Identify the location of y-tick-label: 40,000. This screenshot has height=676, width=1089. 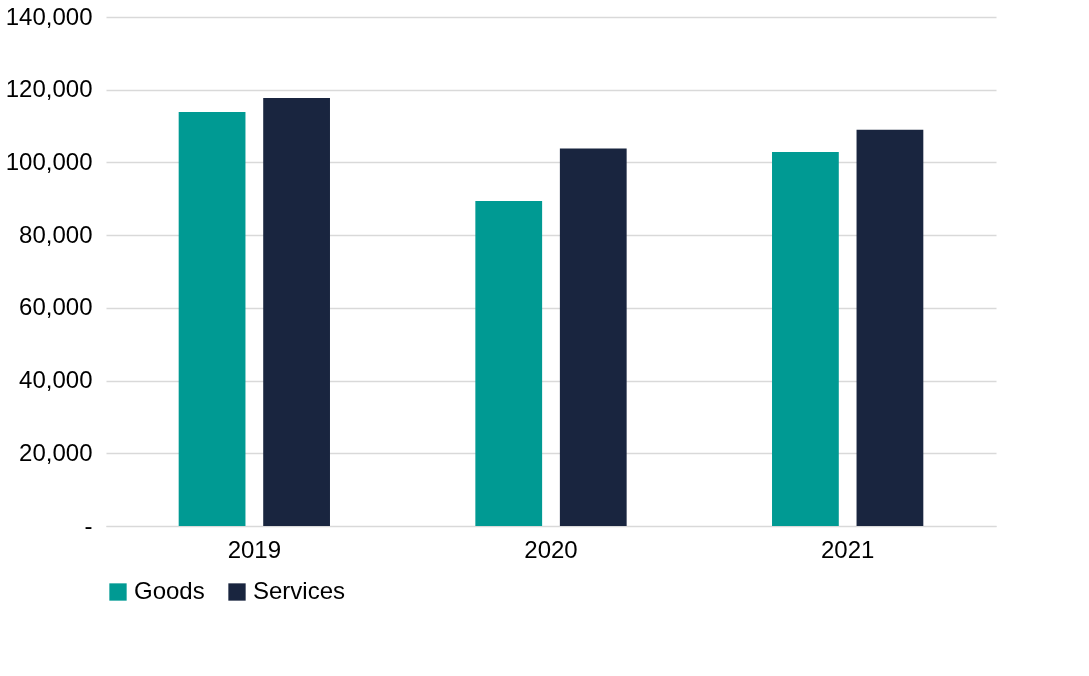
(56, 380).